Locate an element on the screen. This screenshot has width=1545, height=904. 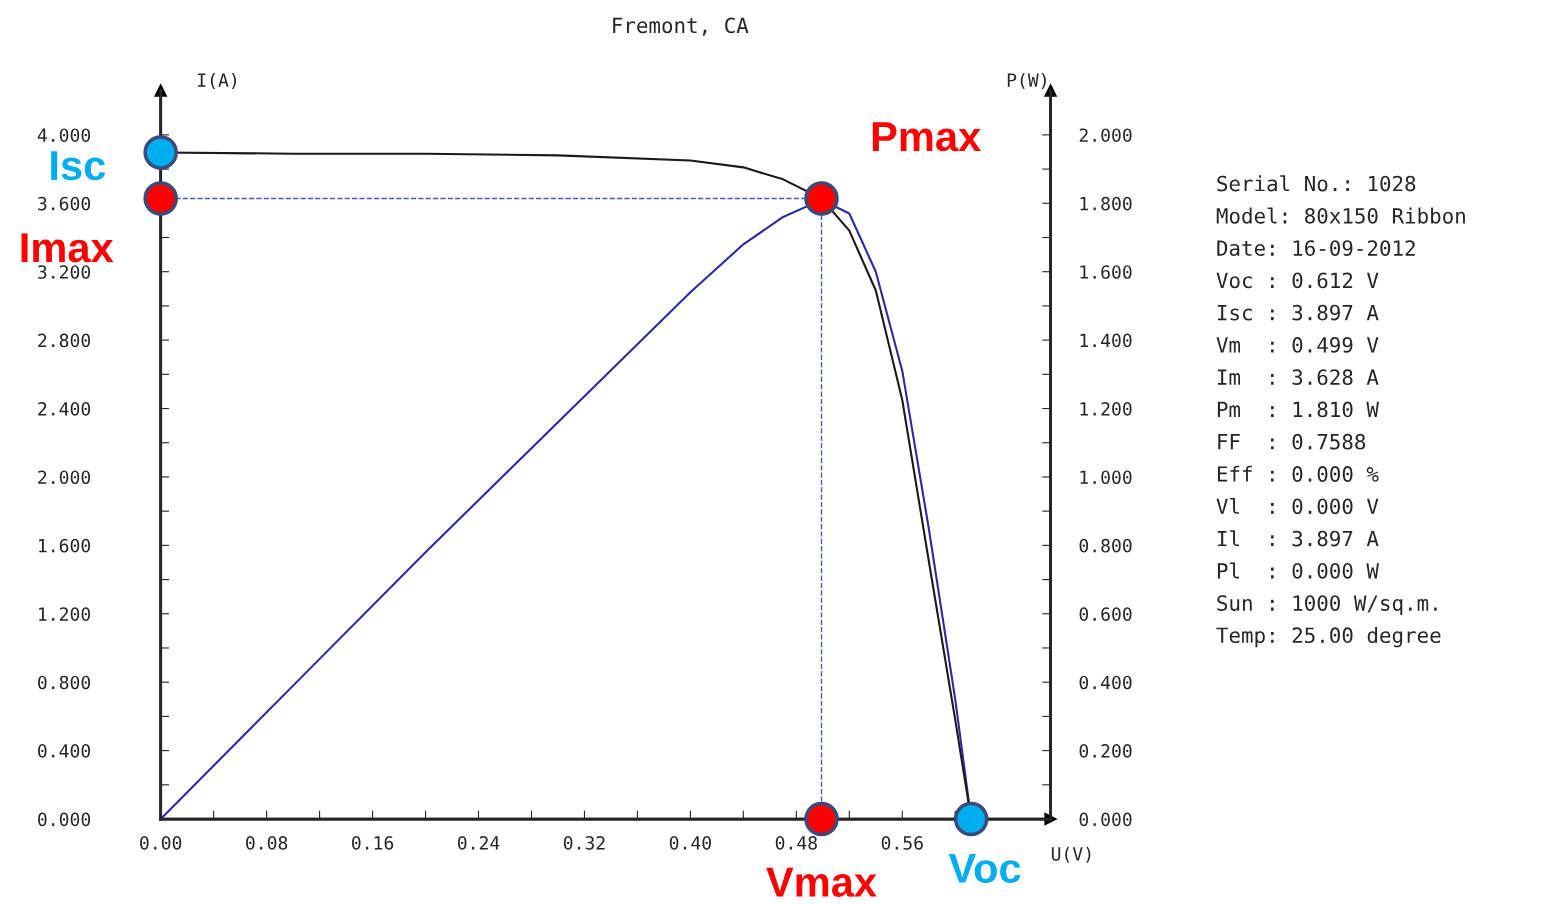
y2-tick-label: 0.600 is located at coordinates (1105, 614).